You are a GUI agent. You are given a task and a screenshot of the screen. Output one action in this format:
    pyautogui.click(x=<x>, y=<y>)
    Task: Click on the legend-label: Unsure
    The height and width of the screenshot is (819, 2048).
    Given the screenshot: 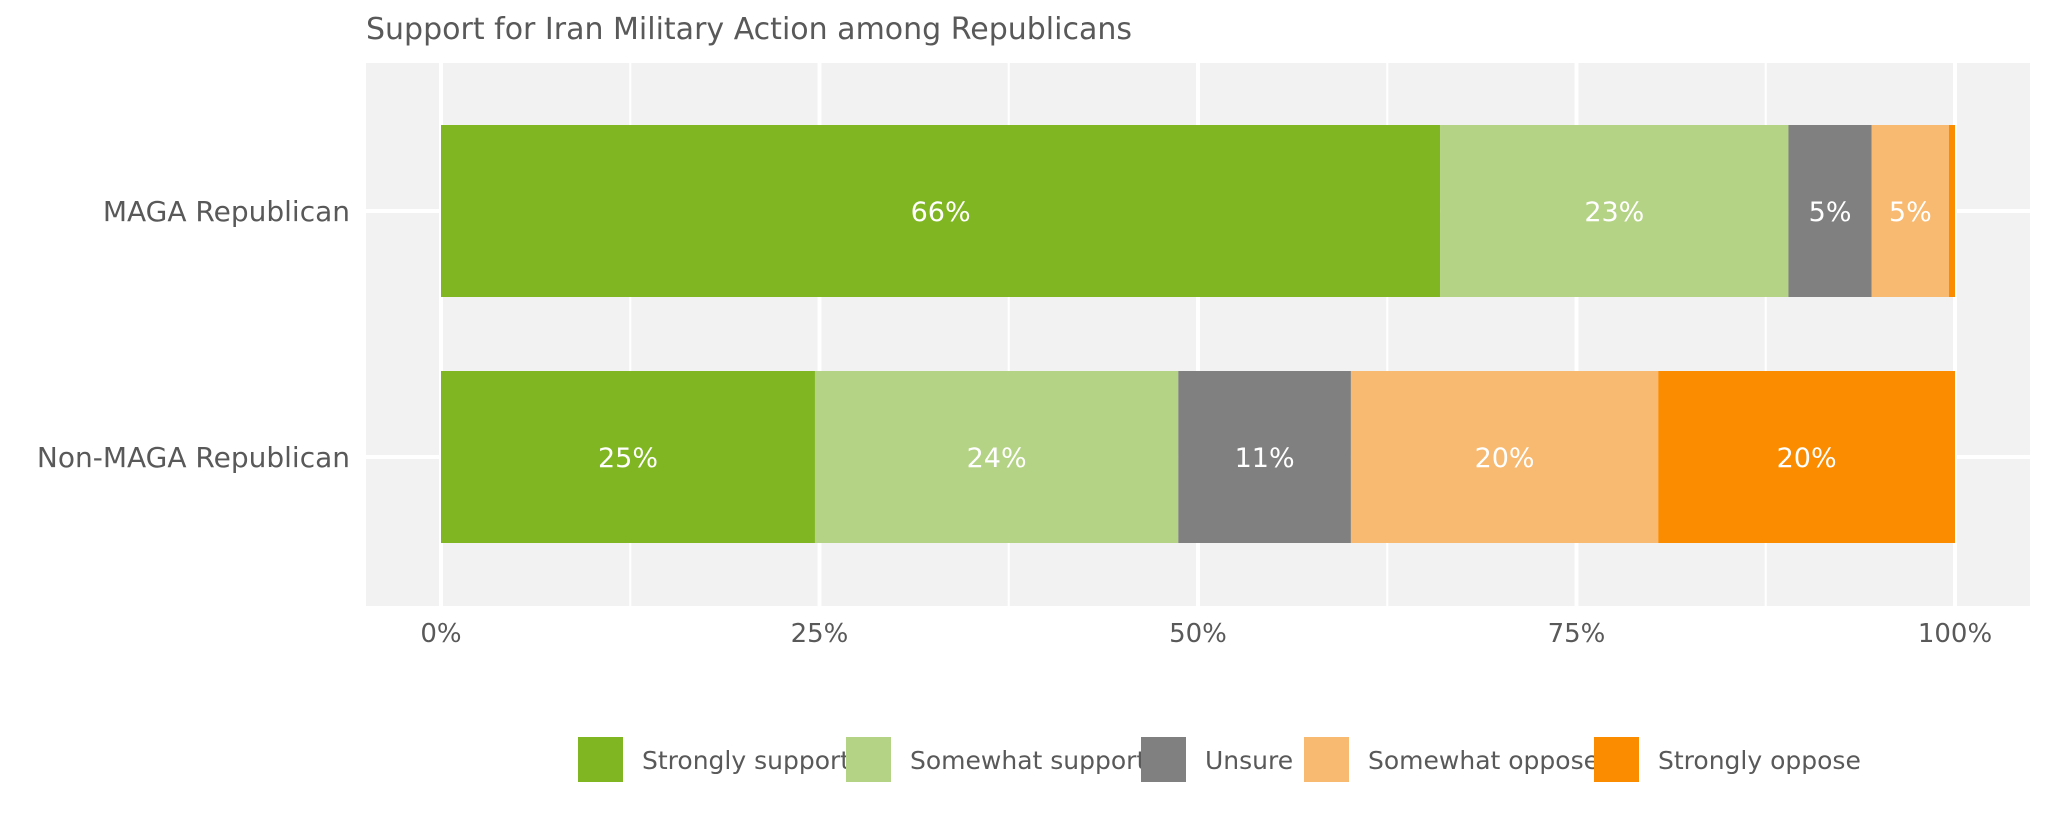 What is the action you would take?
    pyautogui.click(x=1249, y=760)
    